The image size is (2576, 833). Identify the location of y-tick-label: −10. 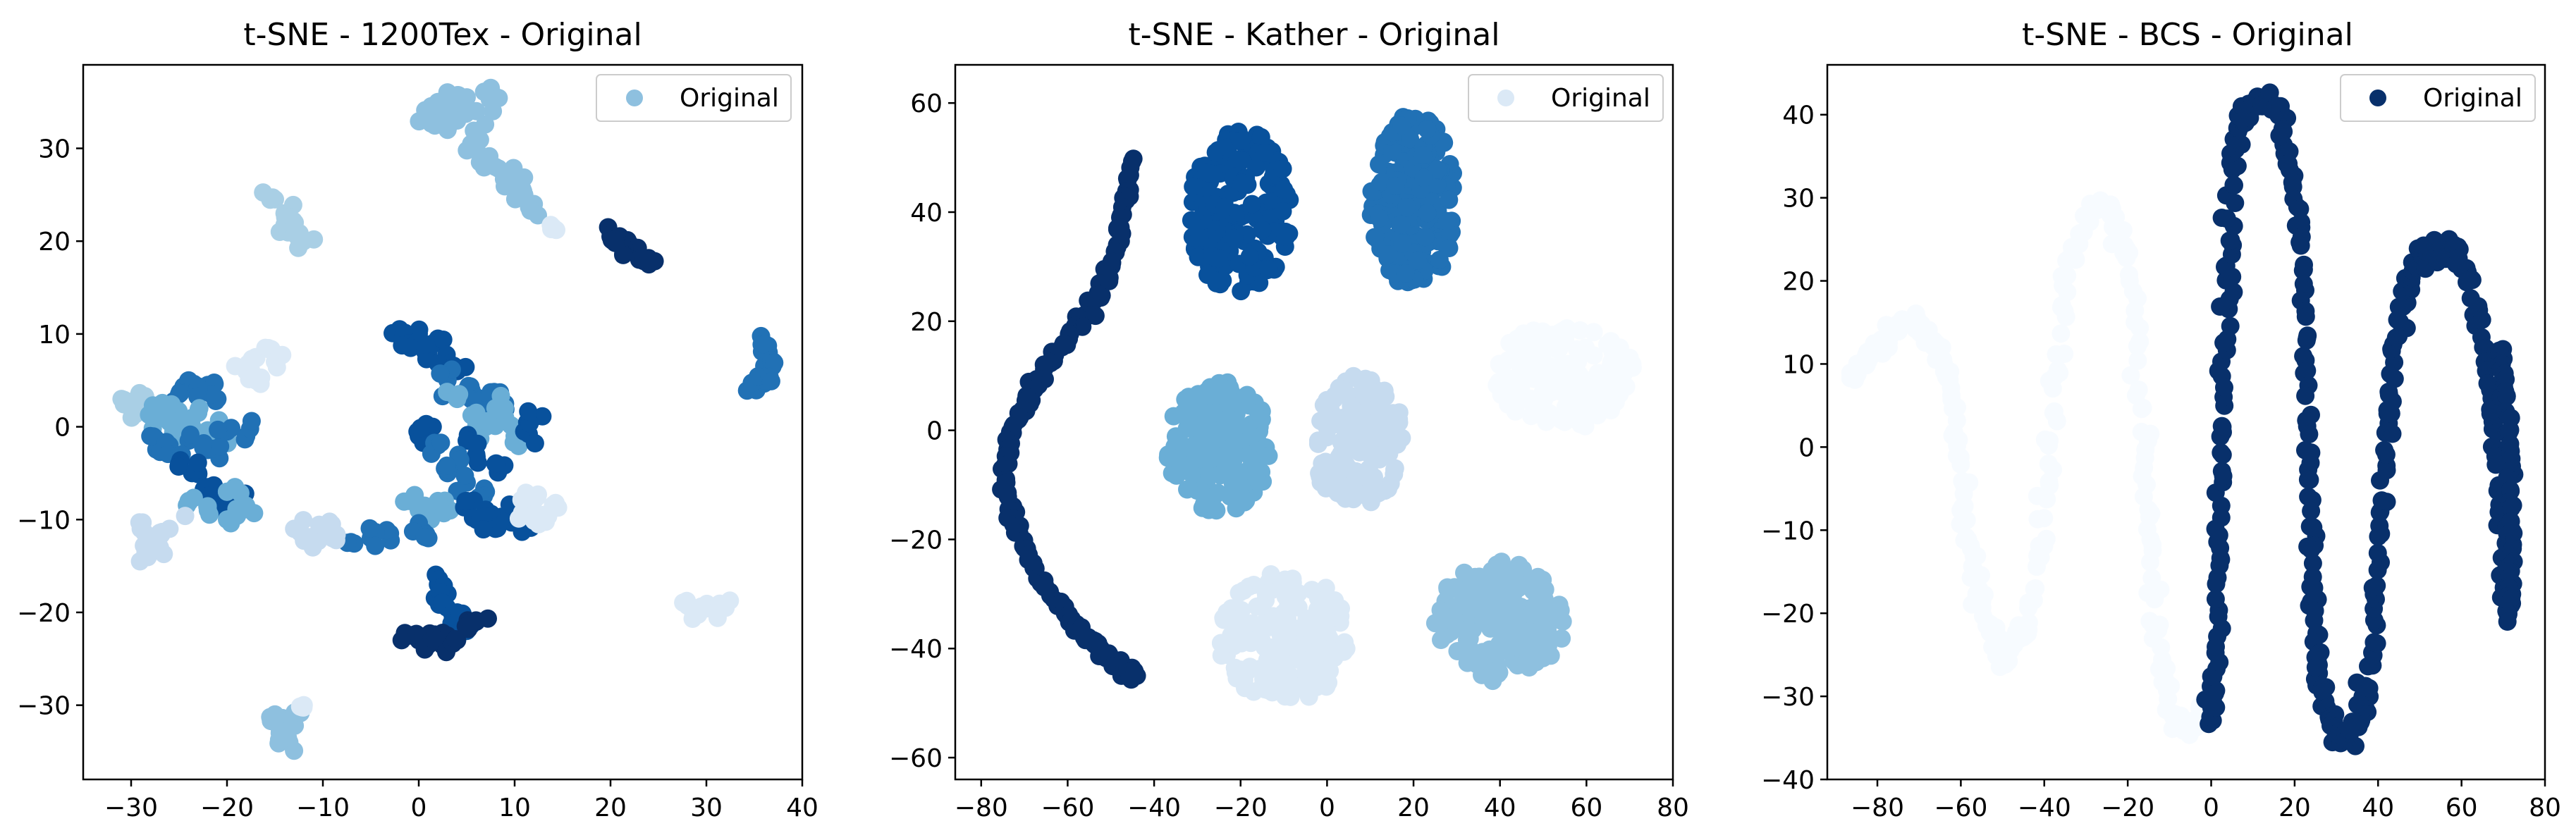
(43, 520).